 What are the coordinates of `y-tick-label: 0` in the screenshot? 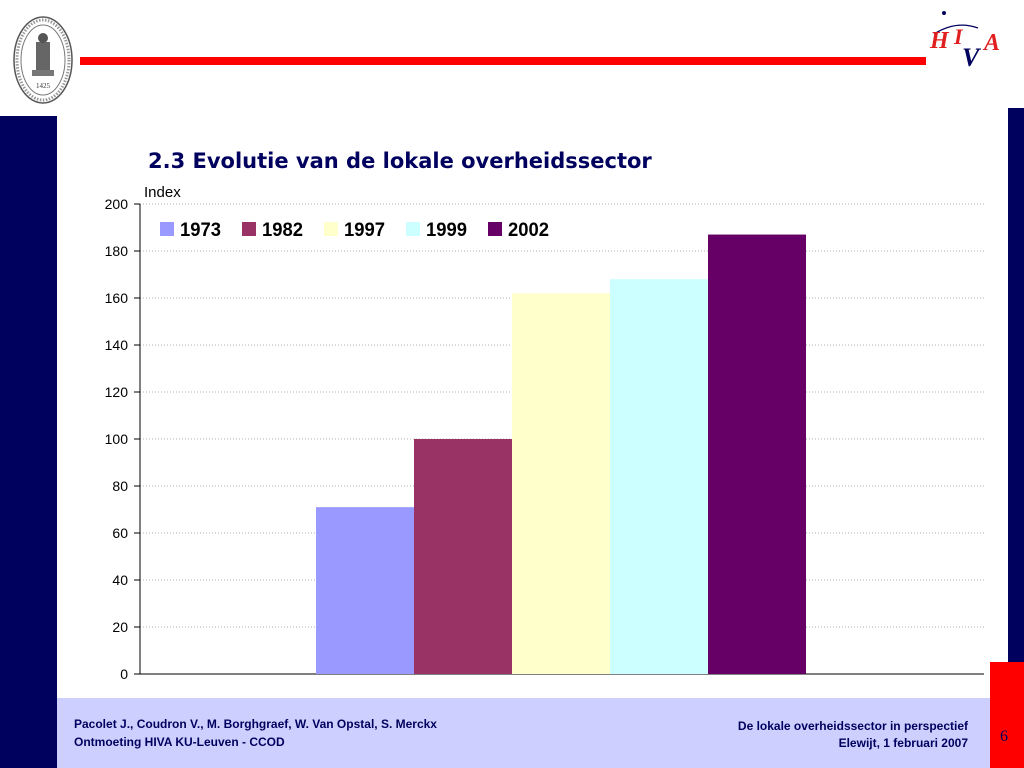 It's located at (124, 674).